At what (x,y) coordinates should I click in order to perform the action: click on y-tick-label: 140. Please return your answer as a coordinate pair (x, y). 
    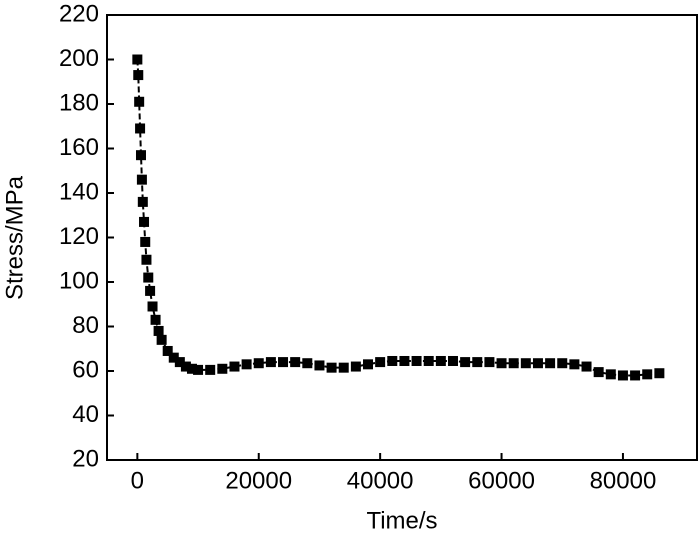
    Looking at the image, I should click on (79, 191).